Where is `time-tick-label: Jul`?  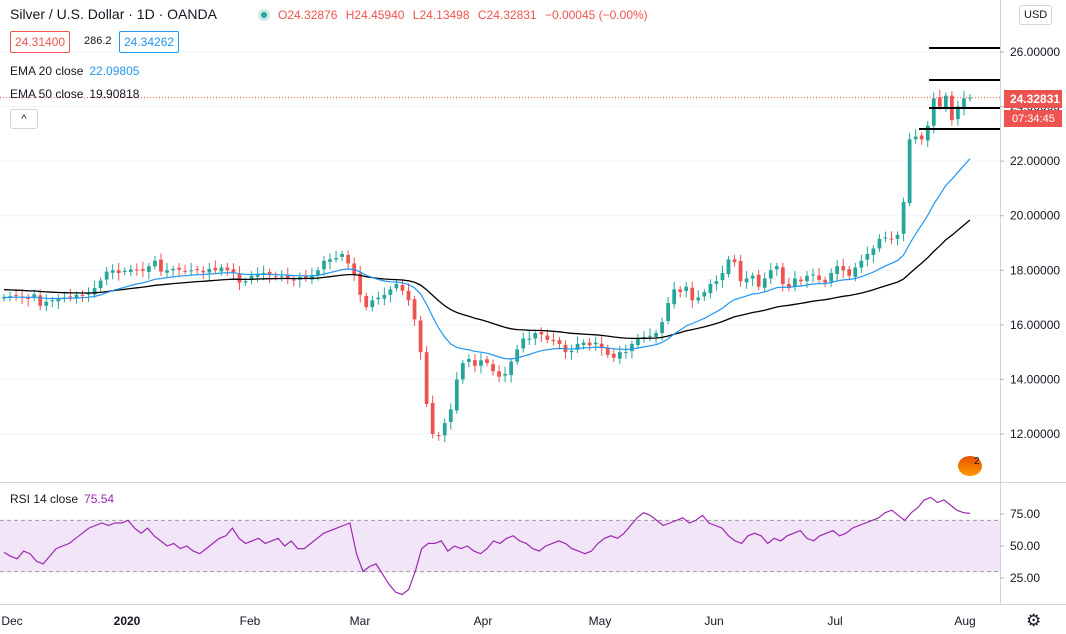 time-tick-label: Jul is located at coordinates (834, 621).